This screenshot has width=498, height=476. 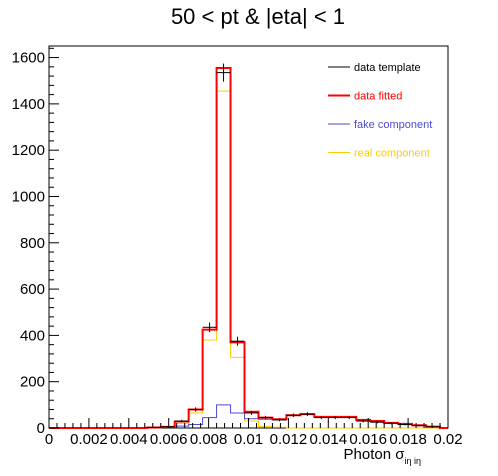 I want to click on y-tick-label: 0, so click(x=41, y=428).